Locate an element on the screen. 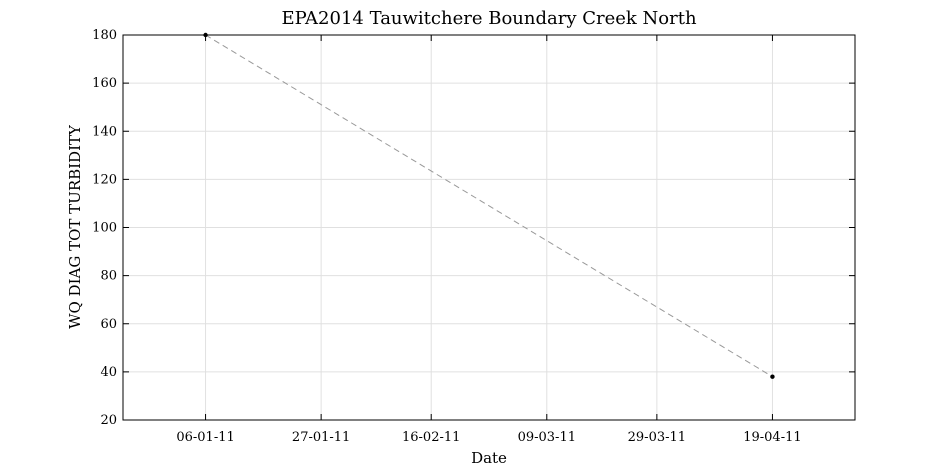 This screenshot has height=472, width=945. y-tick-label: 60 is located at coordinates (108, 324).